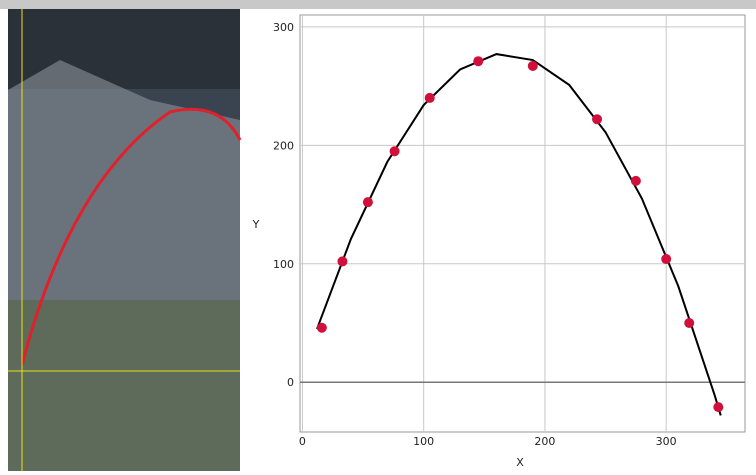 Image resolution: width=756 pixels, height=475 pixels. Describe the element at coordinates (378, 4) in the screenshot. I see `toolbar-strip` at that location.